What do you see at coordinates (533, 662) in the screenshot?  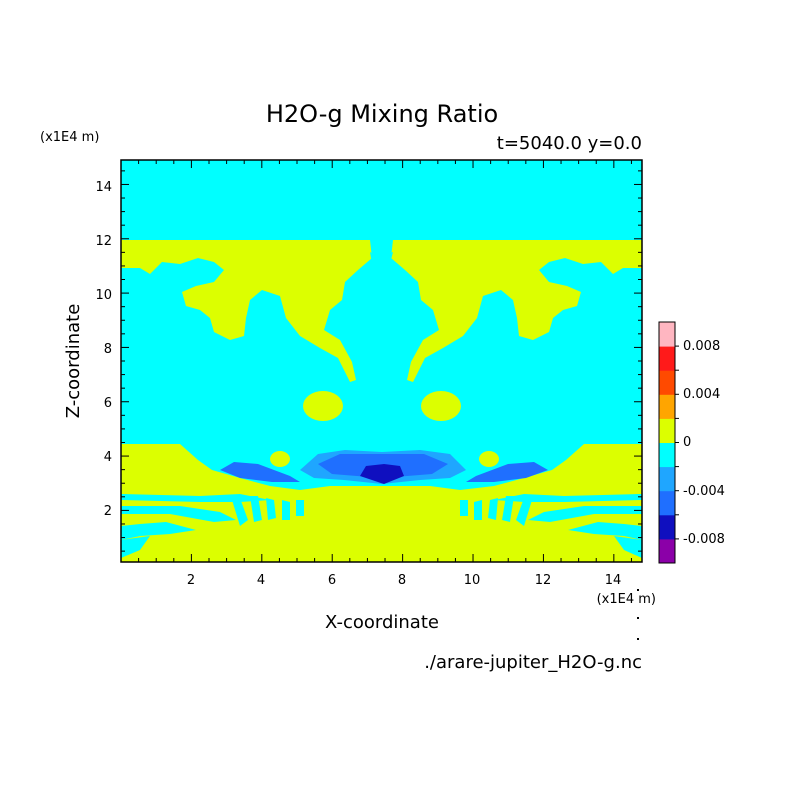 I see `source-file-label: ./arare-jupiter_H2O-g.nc` at bounding box center [533, 662].